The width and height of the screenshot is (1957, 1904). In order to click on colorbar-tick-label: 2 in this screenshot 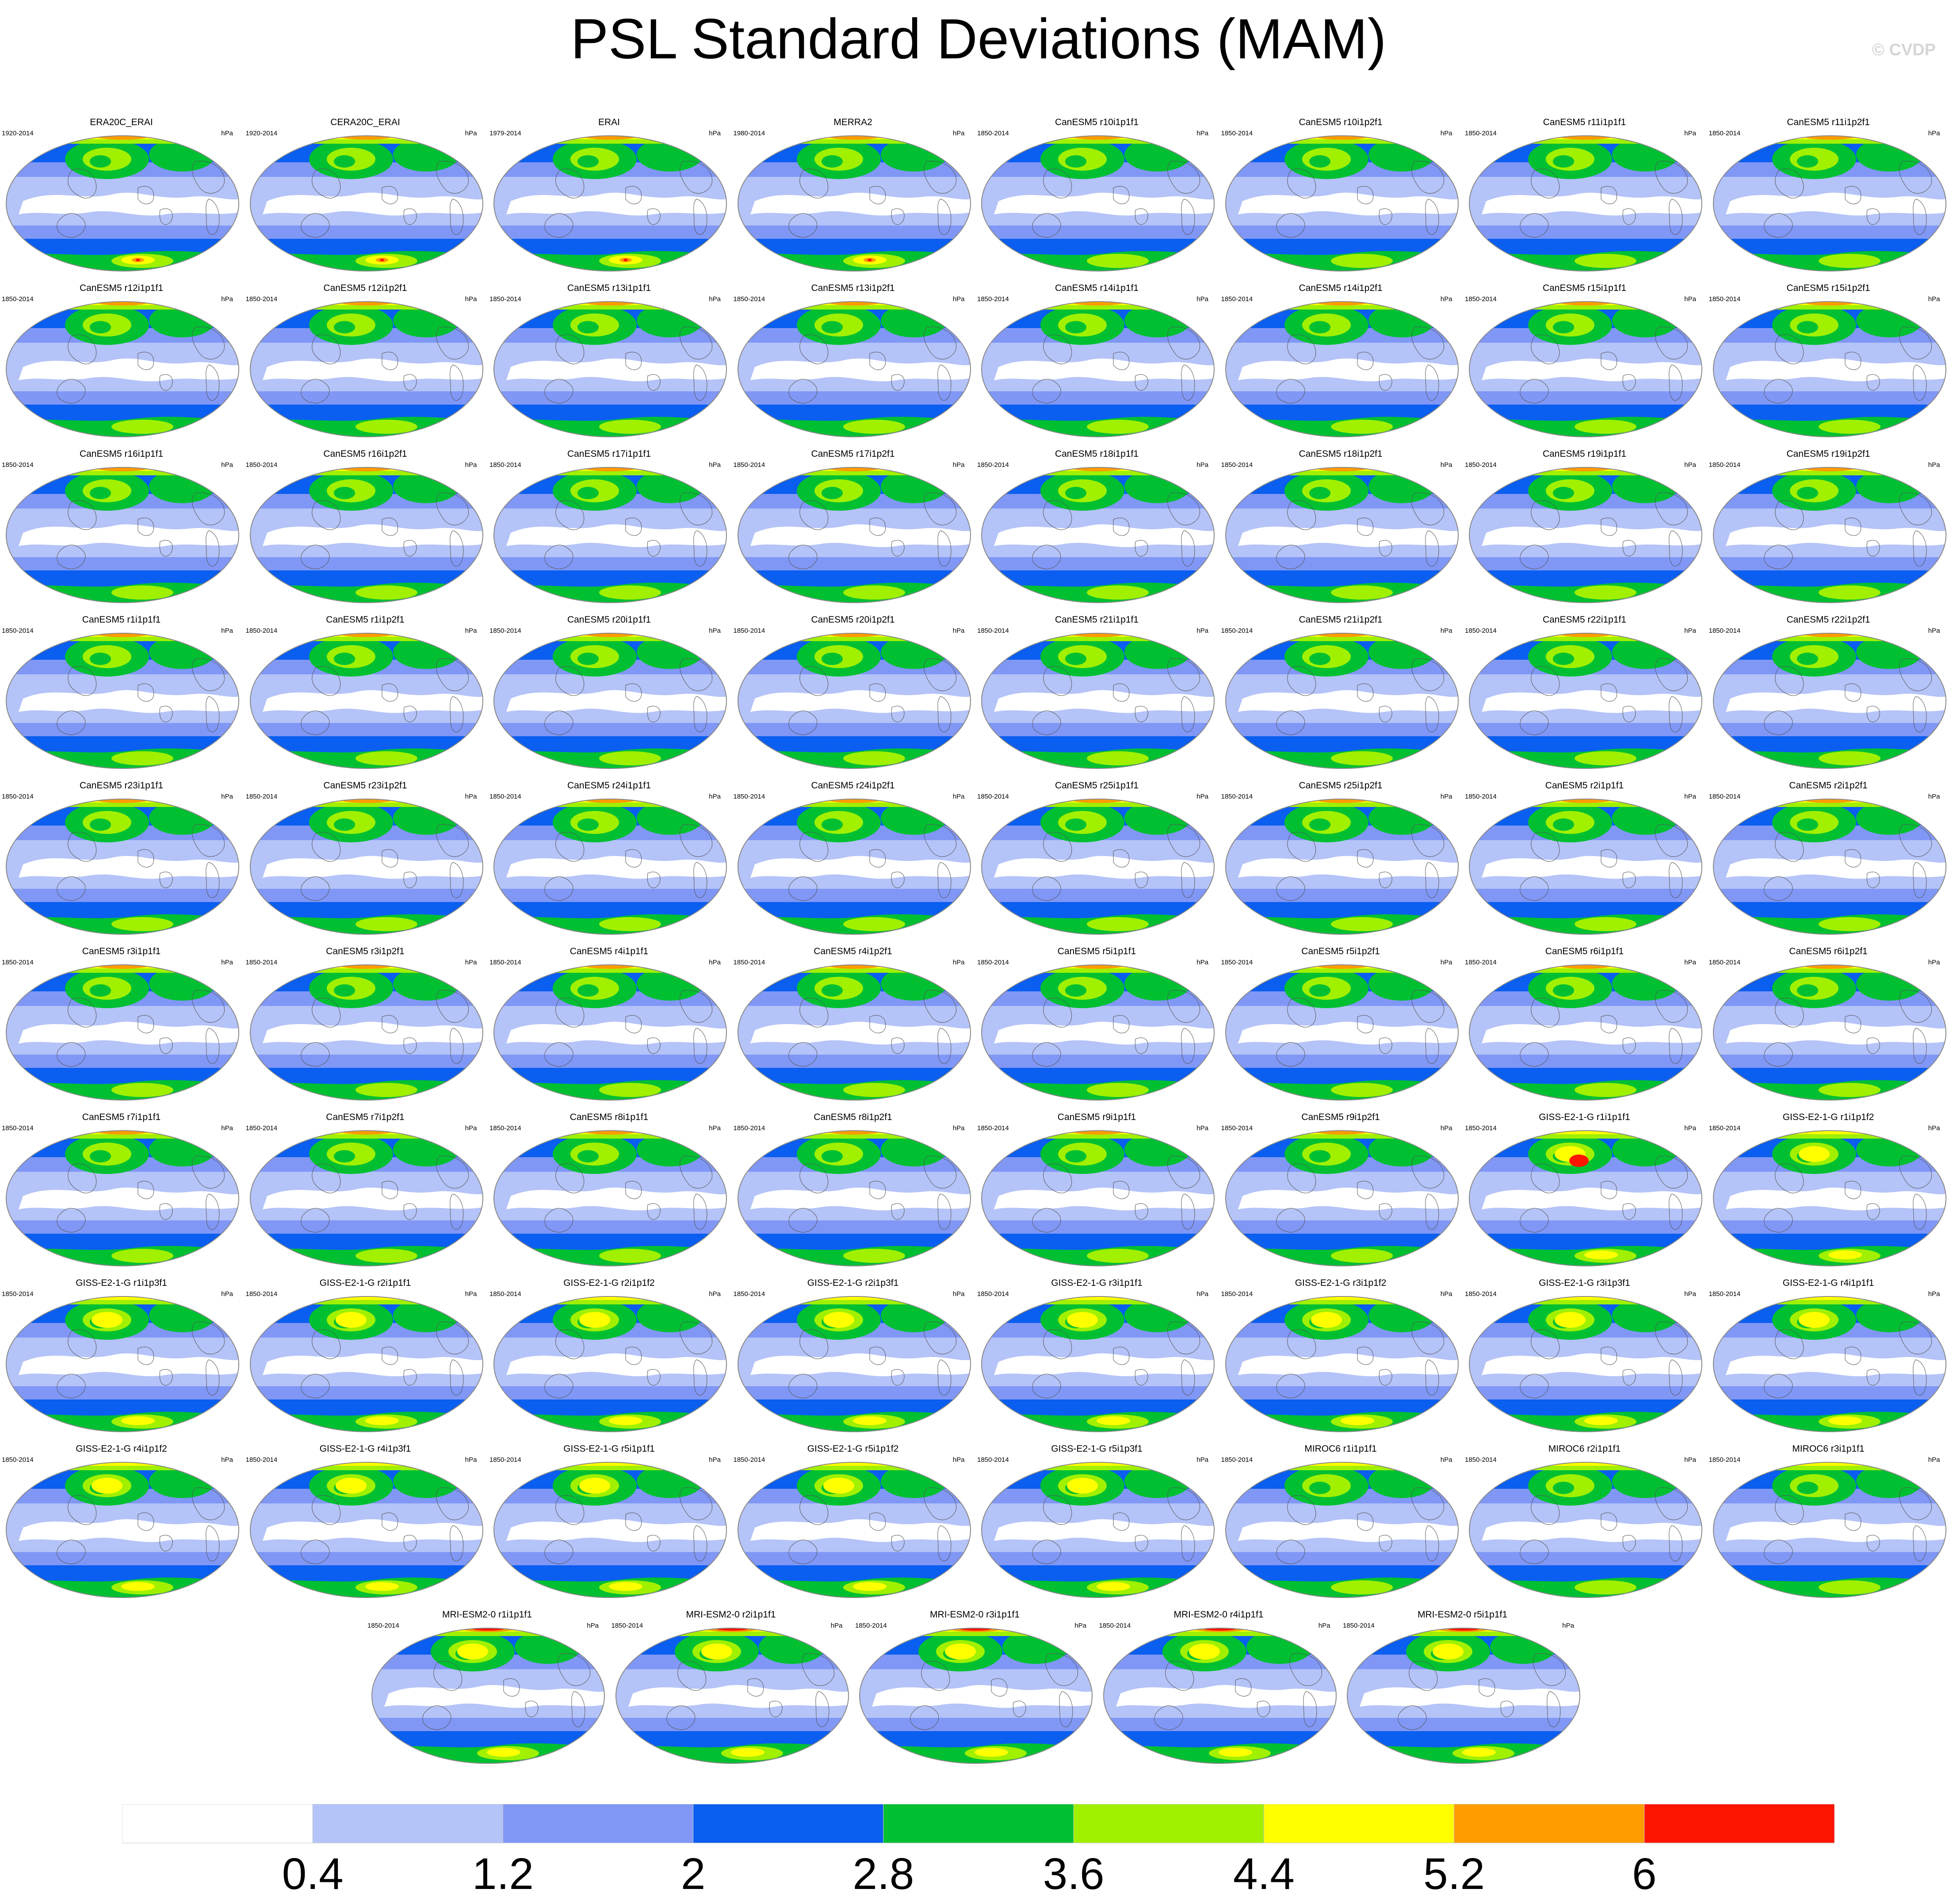, I will do `click(693, 1874)`.